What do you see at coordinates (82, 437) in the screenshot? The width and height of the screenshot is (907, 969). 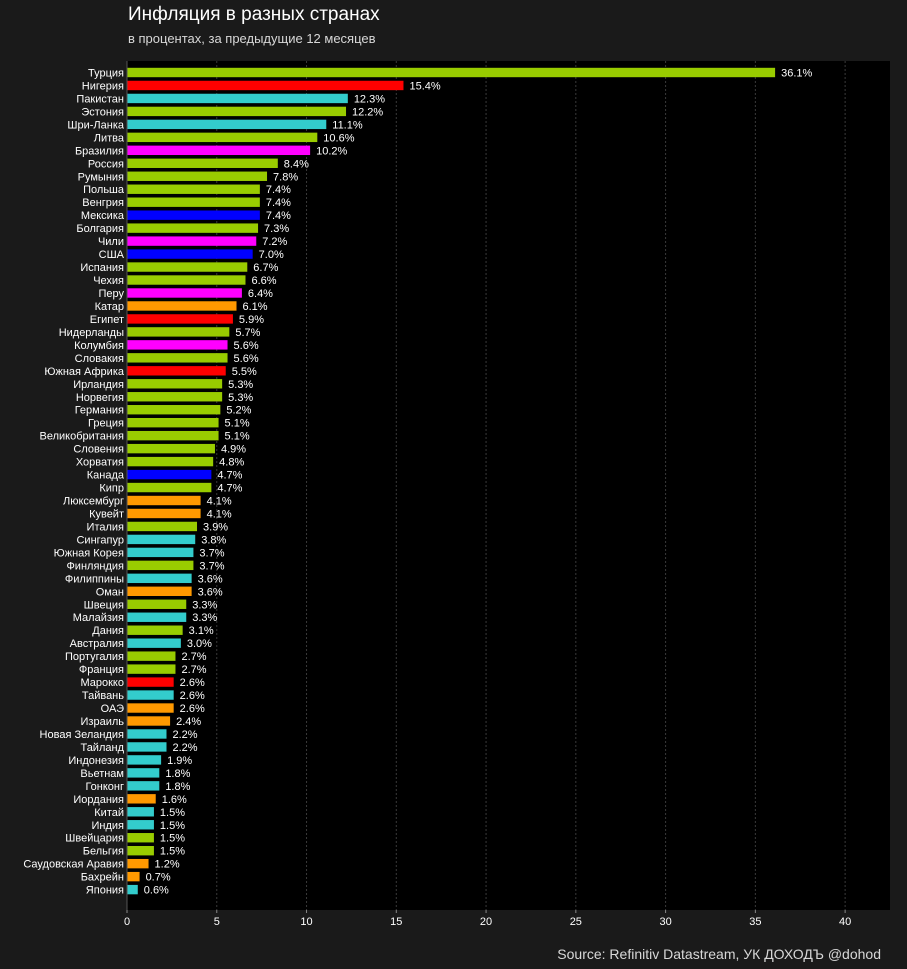 I see `category-label: Великобритания` at bounding box center [82, 437].